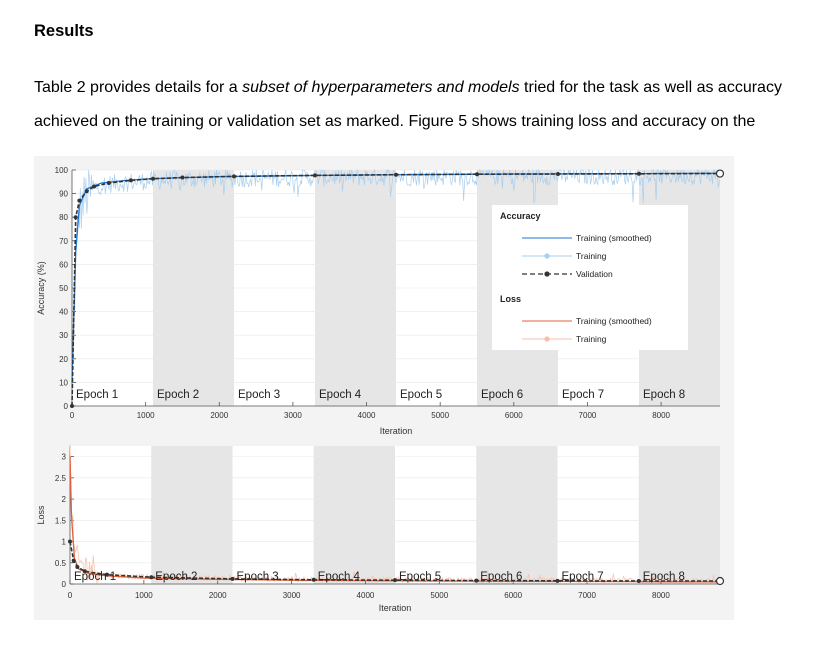 Image resolution: width=815 pixels, height=651 pixels. I want to click on epoch-label: Epoch 5, so click(421, 395).